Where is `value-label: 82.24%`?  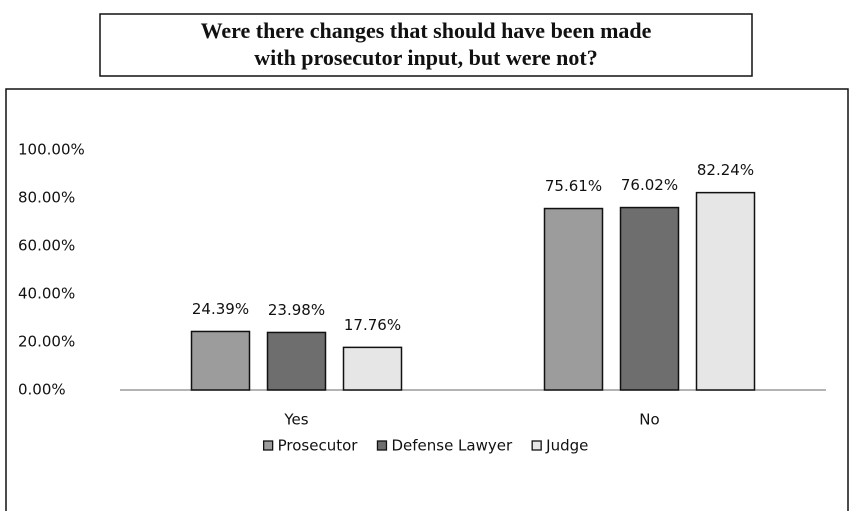
value-label: 82.24% is located at coordinates (725, 170).